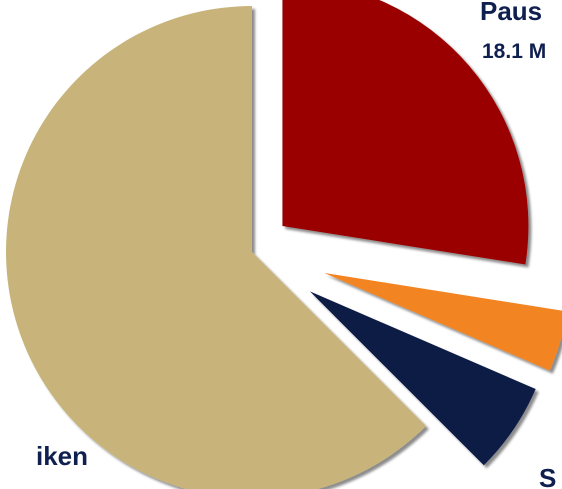 The height and width of the screenshot is (489, 562). I want to click on slice-label-navy: S, so click(547, 476).